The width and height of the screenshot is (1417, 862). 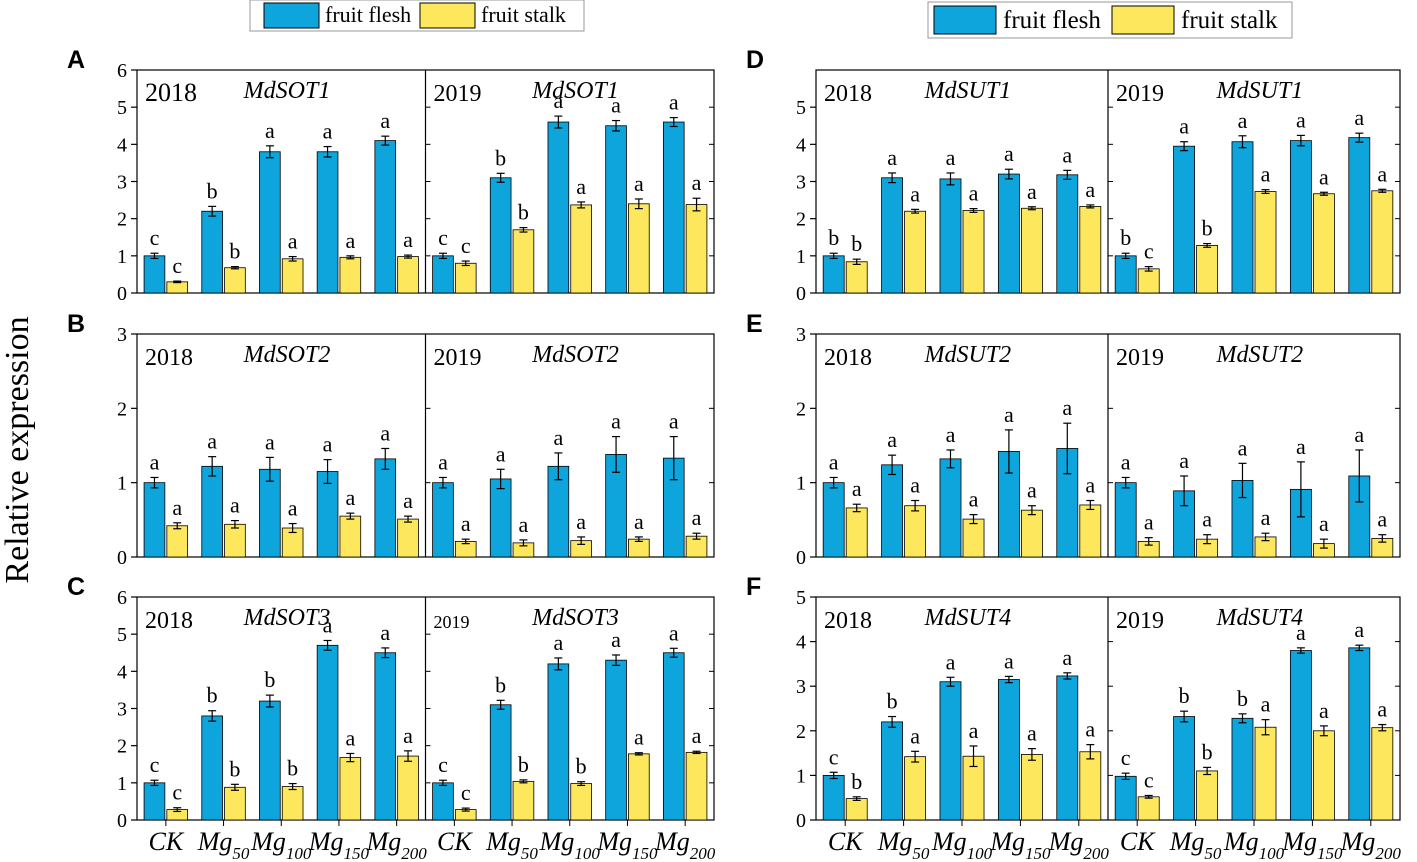 I want to click on x-tick-label: Mg150, so click(x=339, y=844).